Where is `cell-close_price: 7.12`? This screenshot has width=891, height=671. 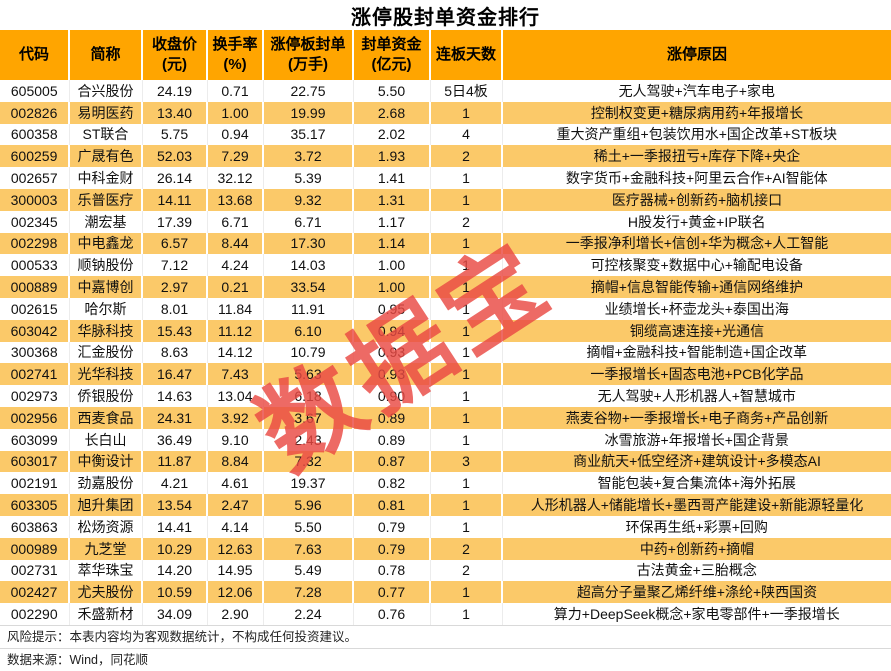 cell-close_price: 7.12 is located at coordinates (175, 265).